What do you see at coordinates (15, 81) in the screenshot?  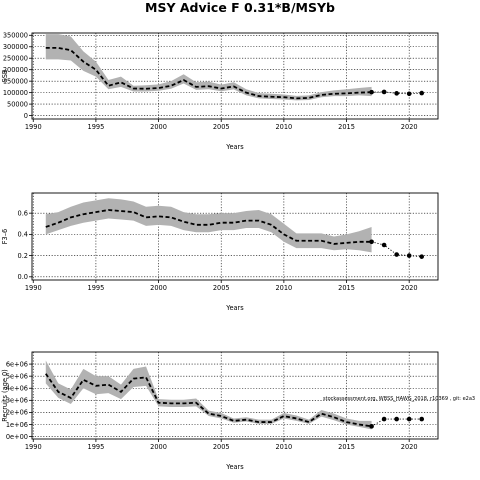 I see `ssb-y-tick-label: 150000` at bounding box center [15, 81].